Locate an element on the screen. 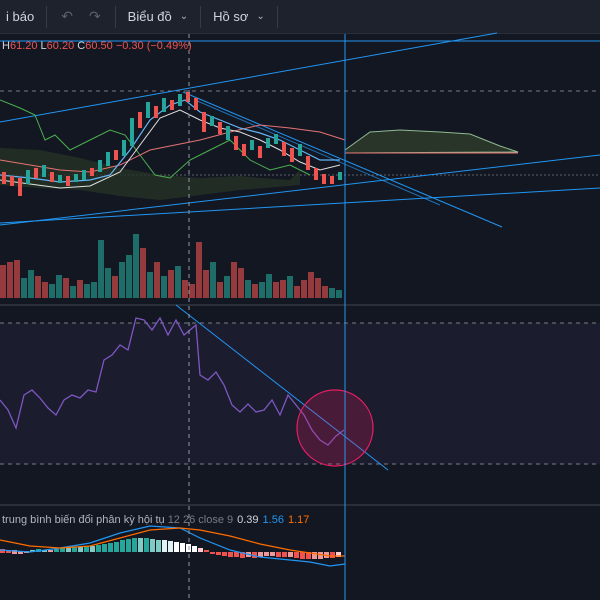 Image resolution: width=600 pixels, height=600 pixels. chart-menu-button: Biểu đồ ⌄ is located at coordinates (158, 17).